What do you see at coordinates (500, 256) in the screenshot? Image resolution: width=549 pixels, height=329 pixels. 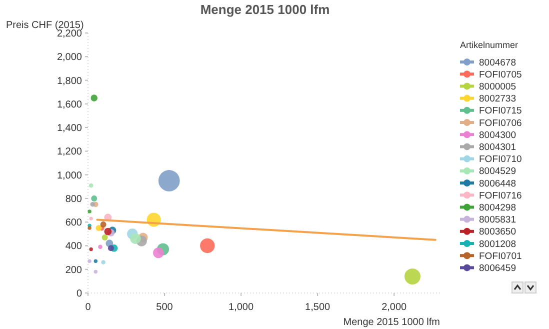 I see `legend-label: FOFI0701` at bounding box center [500, 256].